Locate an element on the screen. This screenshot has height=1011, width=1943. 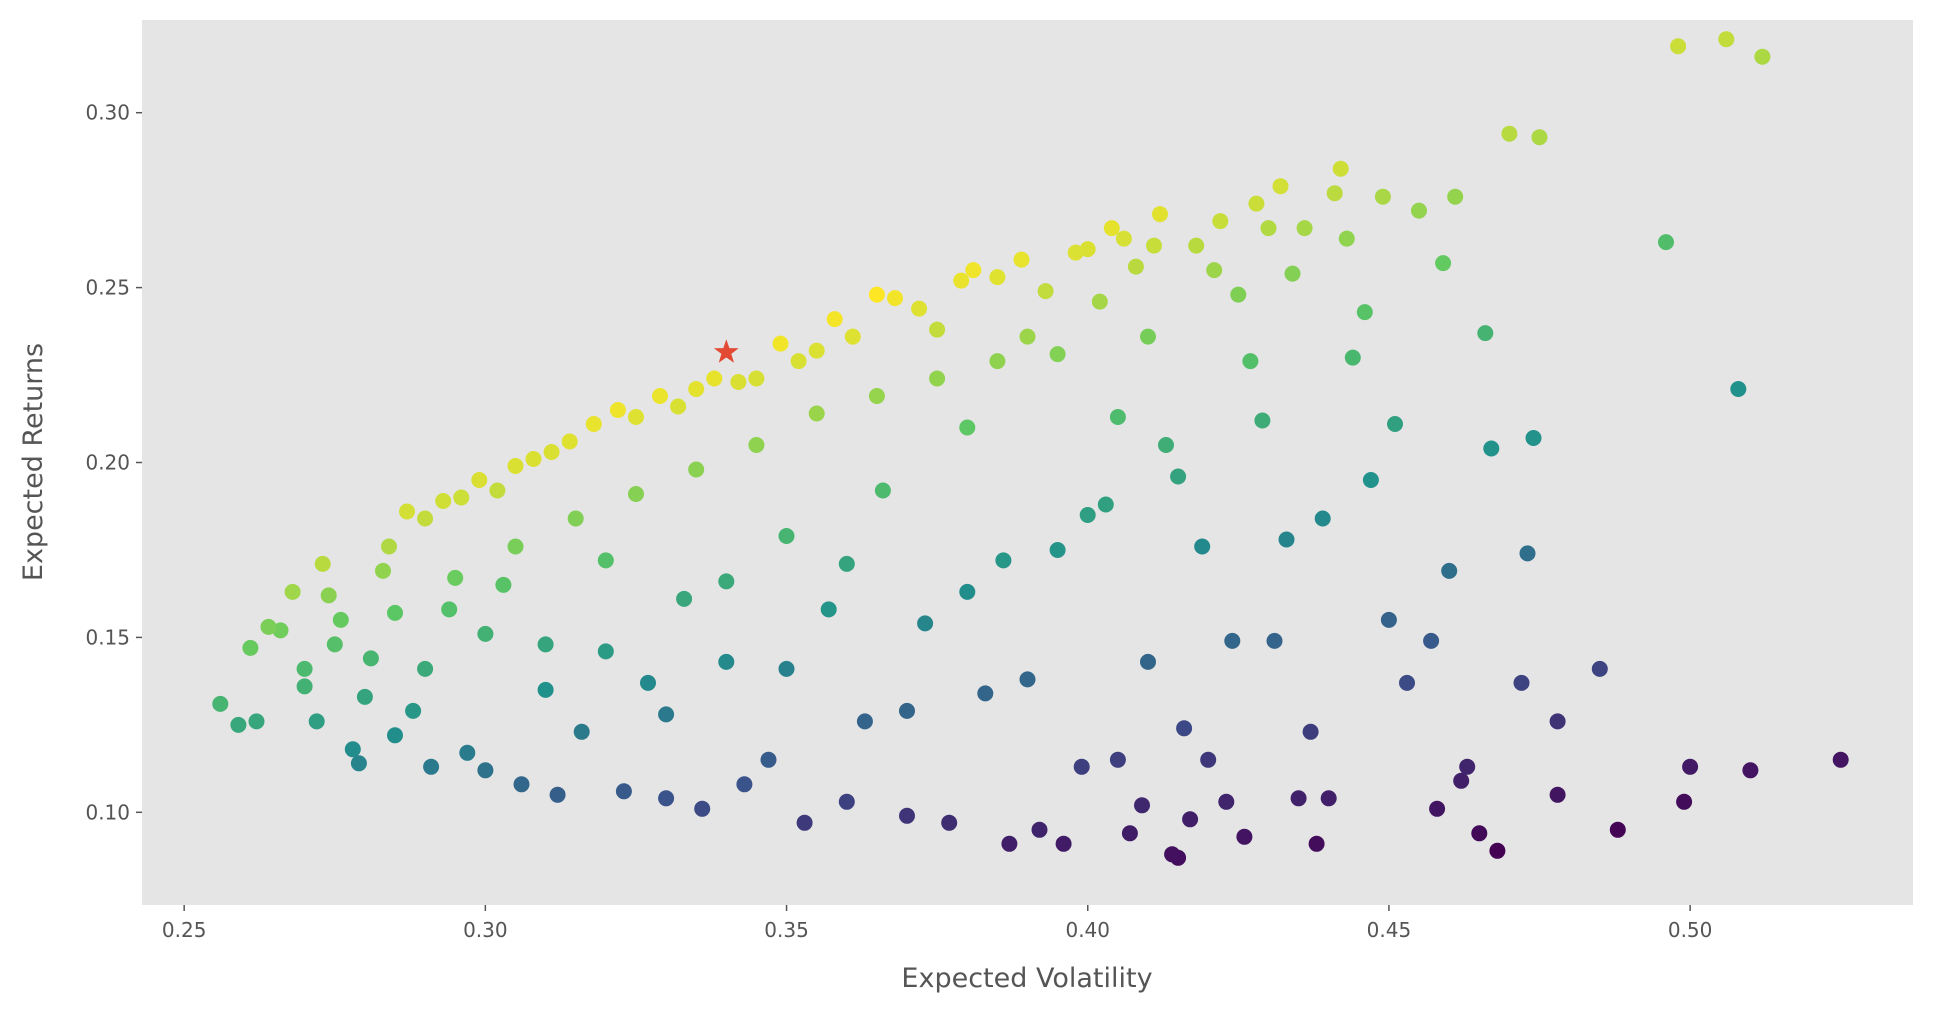
star-marker is located at coordinates (726, 351).